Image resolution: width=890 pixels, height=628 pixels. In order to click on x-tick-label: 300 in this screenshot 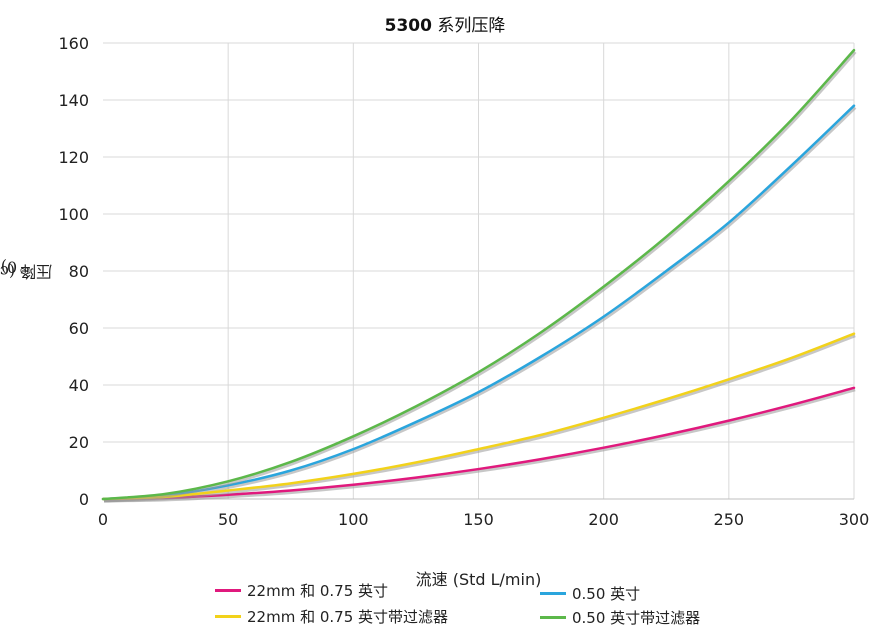, I will do `click(854, 519)`.